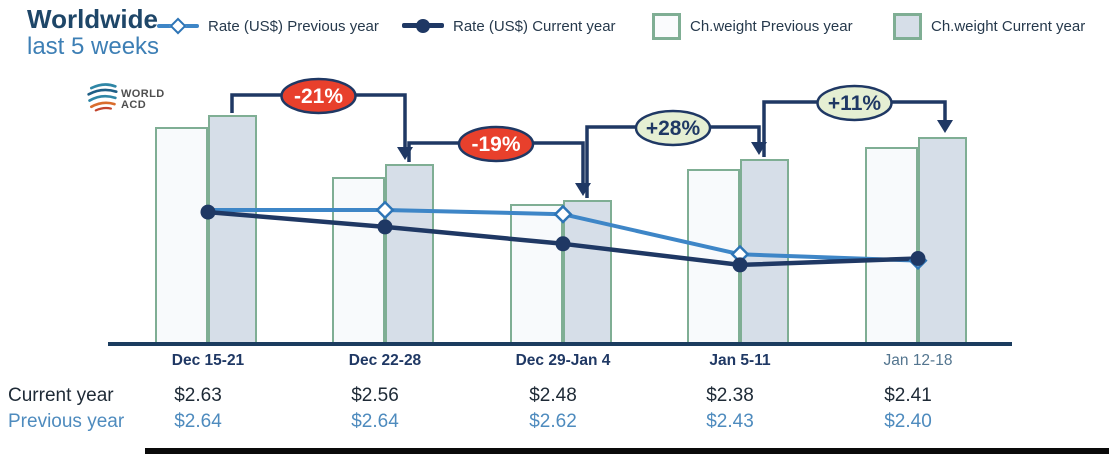 The image size is (1109, 454). What do you see at coordinates (918, 360) in the screenshot?
I see `x-axis-label-week-5: Jan 12-18` at bounding box center [918, 360].